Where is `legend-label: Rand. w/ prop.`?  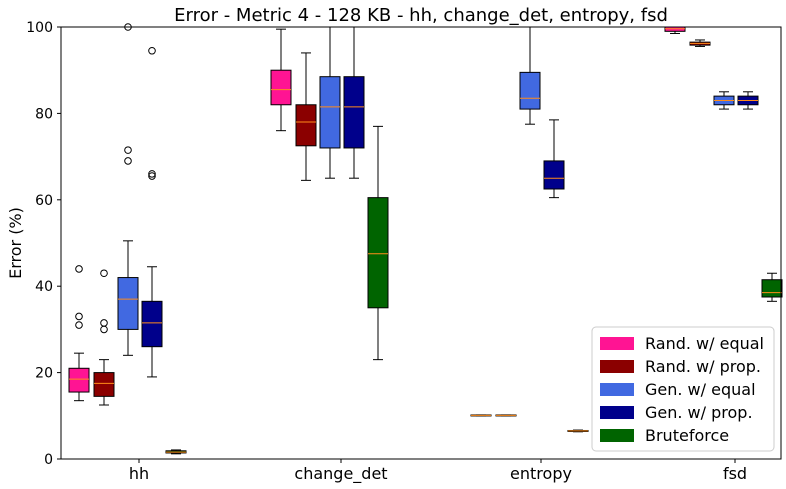 legend-label: Rand. w/ prop. is located at coordinates (703, 366).